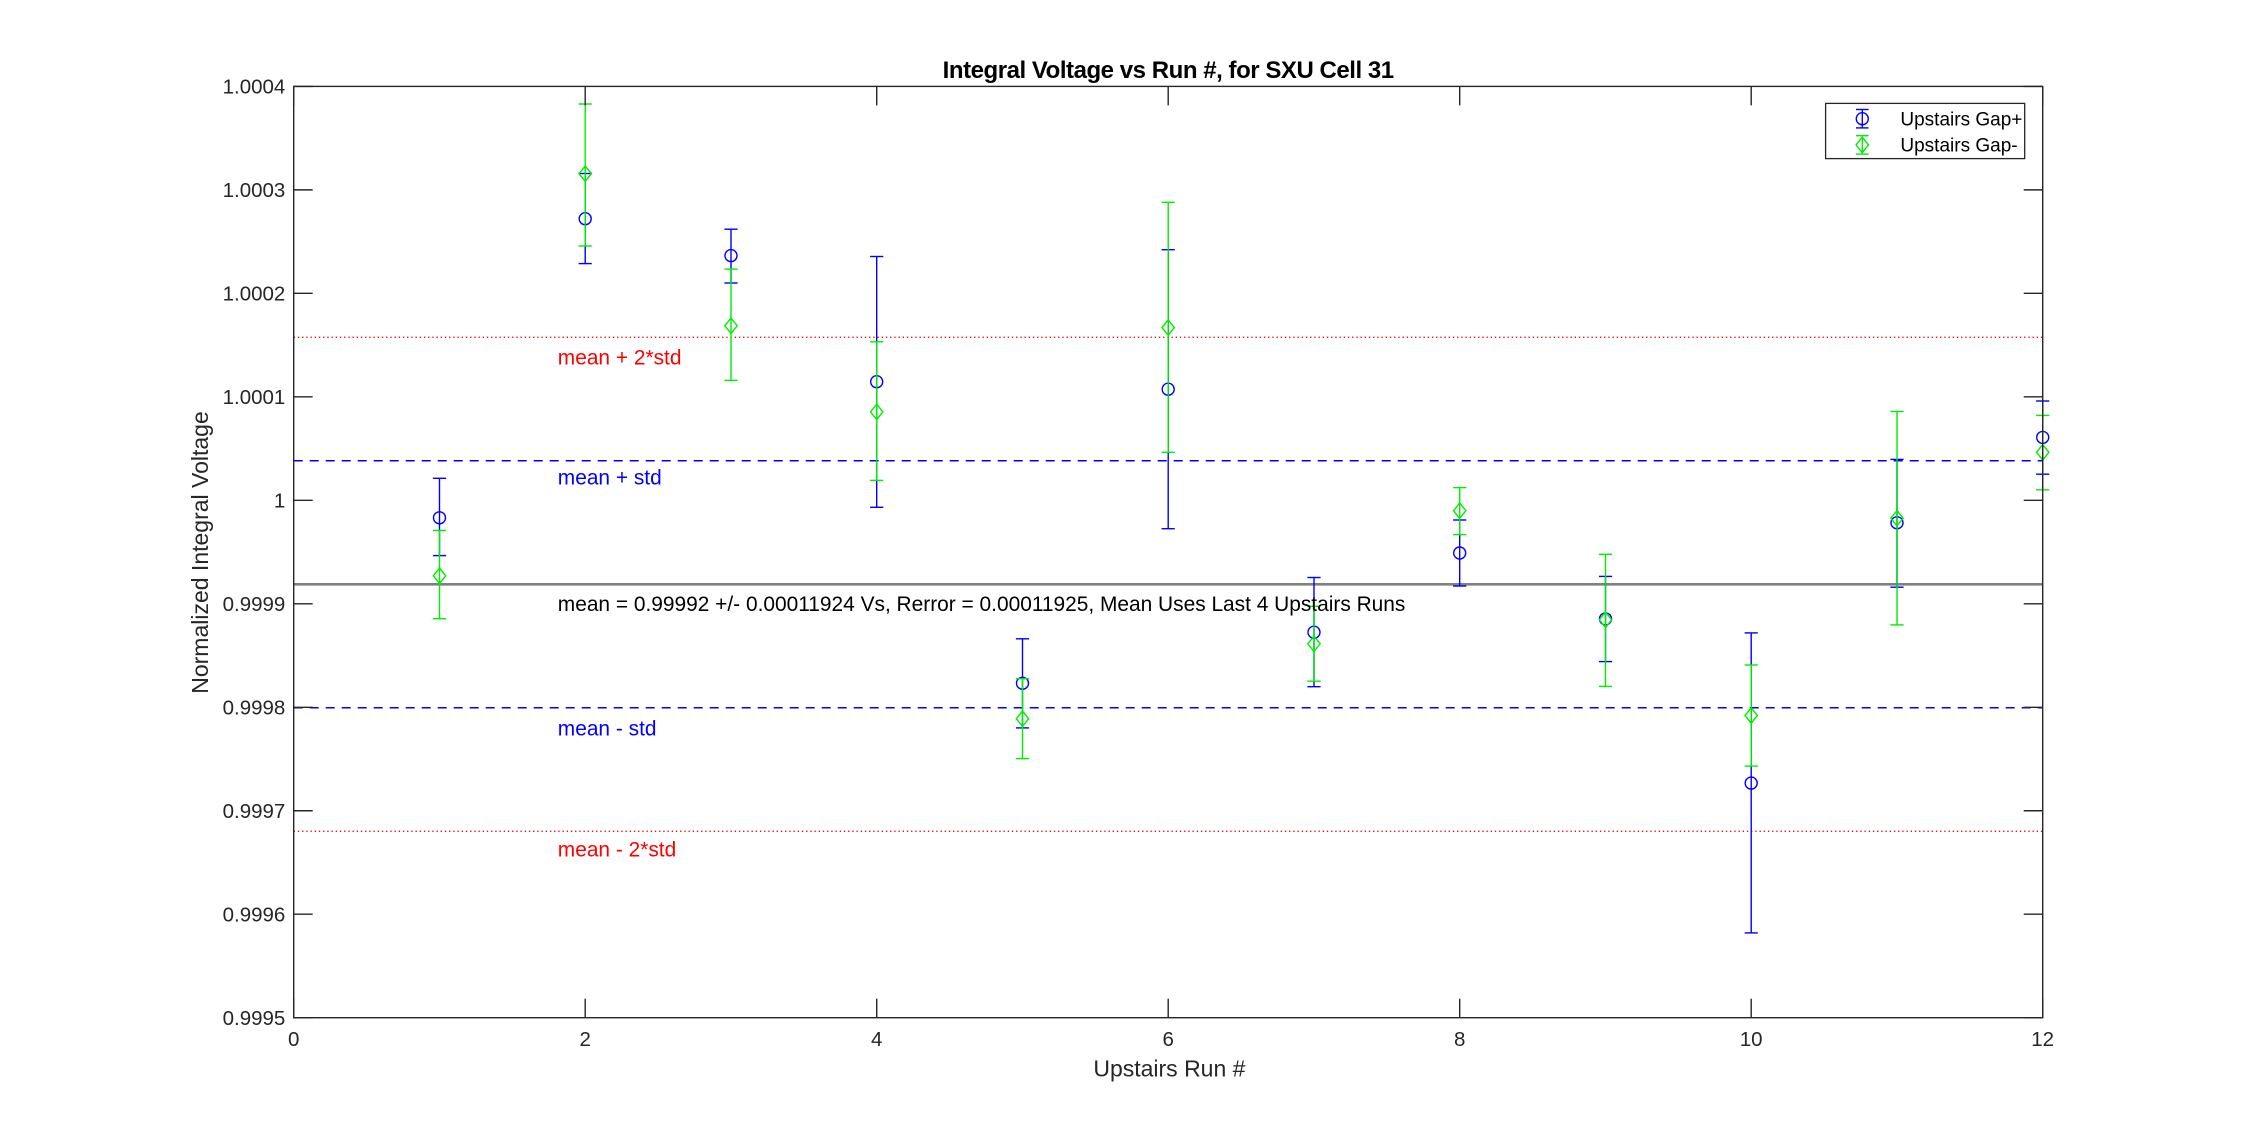  Describe the element at coordinates (2042, 1039) in the screenshot. I see `svg-text: 12` at that location.